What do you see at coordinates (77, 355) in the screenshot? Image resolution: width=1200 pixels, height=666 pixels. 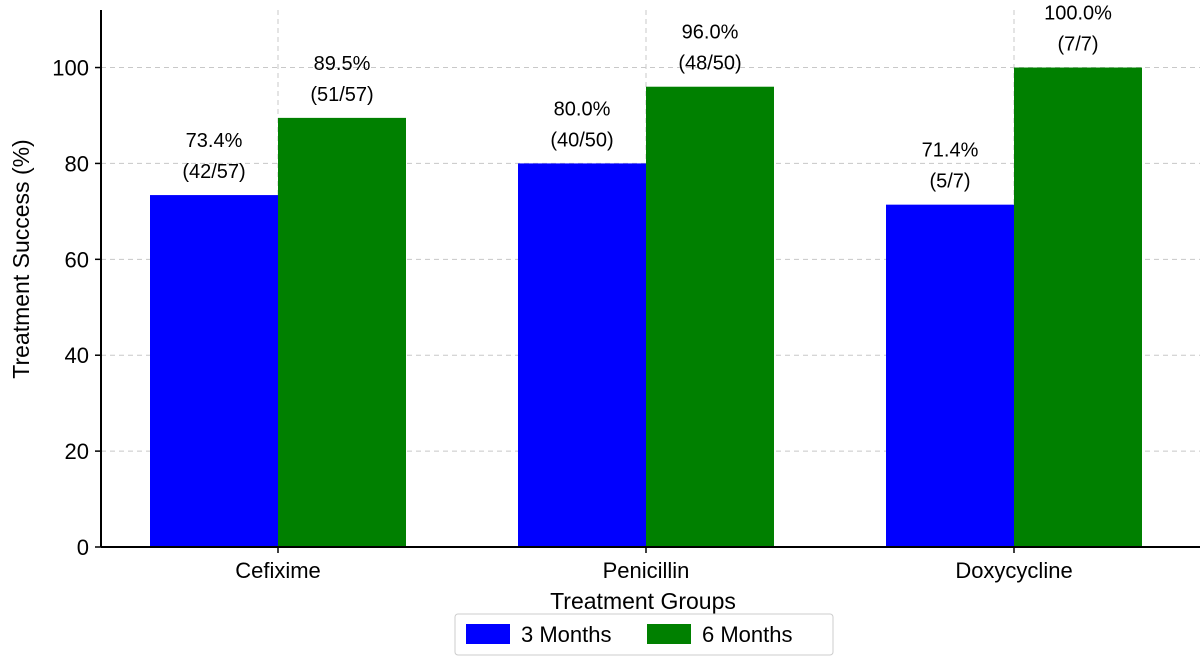 I see `y-tick-label: 40` at bounding box center [77, 355].